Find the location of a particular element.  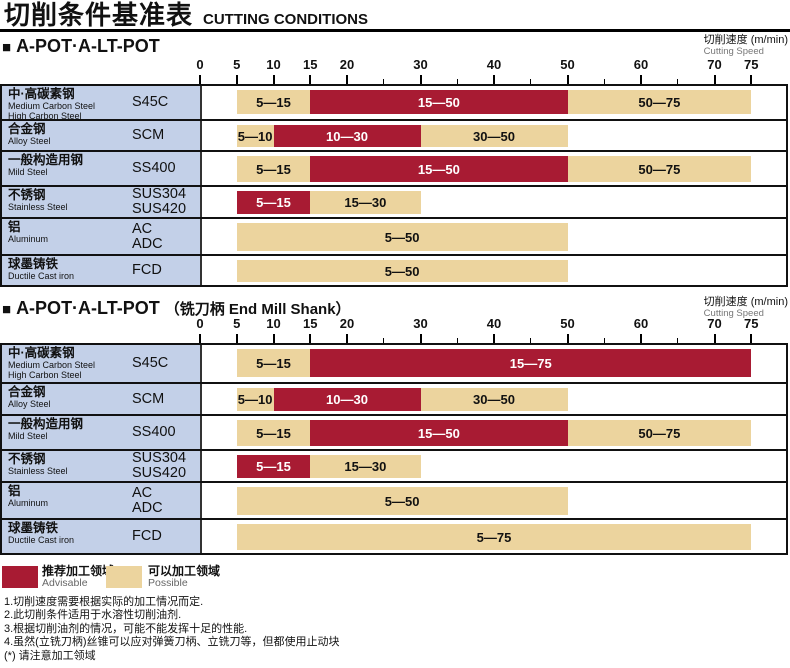

material-name-cn: 不锈钢 is located at coordinates (27, 459).